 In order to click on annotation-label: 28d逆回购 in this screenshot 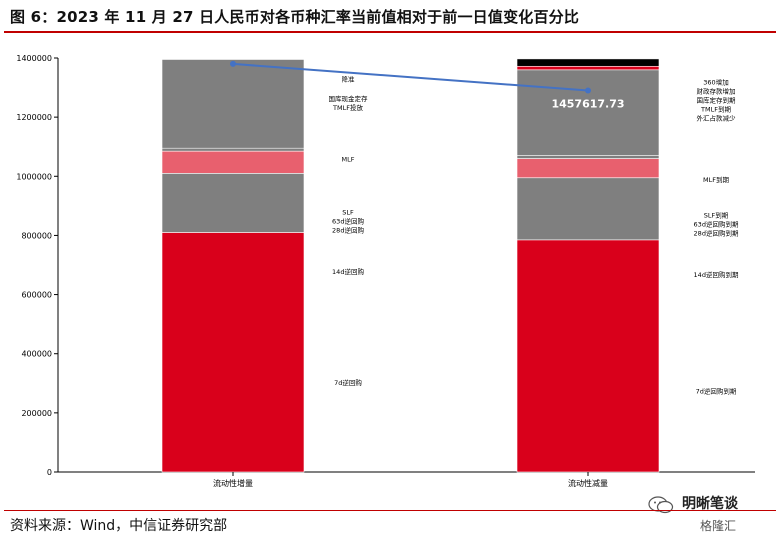, I will do `click(348, 230)`.